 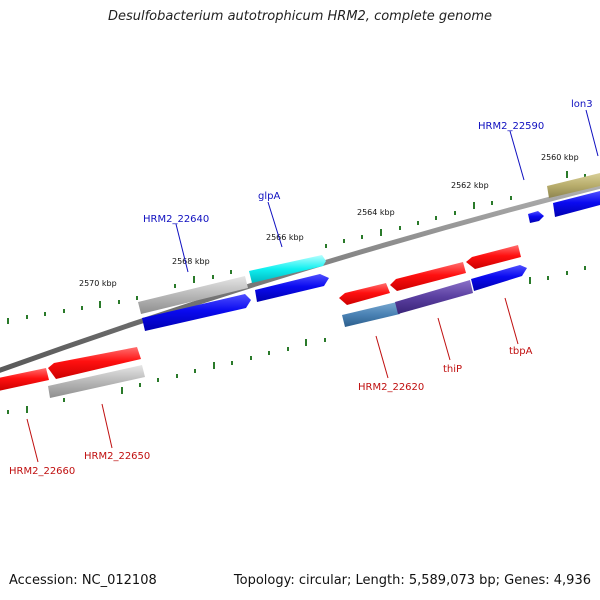 I want to click on kbp-label-2564: 2564 kbp, so click(x=376, y=212).